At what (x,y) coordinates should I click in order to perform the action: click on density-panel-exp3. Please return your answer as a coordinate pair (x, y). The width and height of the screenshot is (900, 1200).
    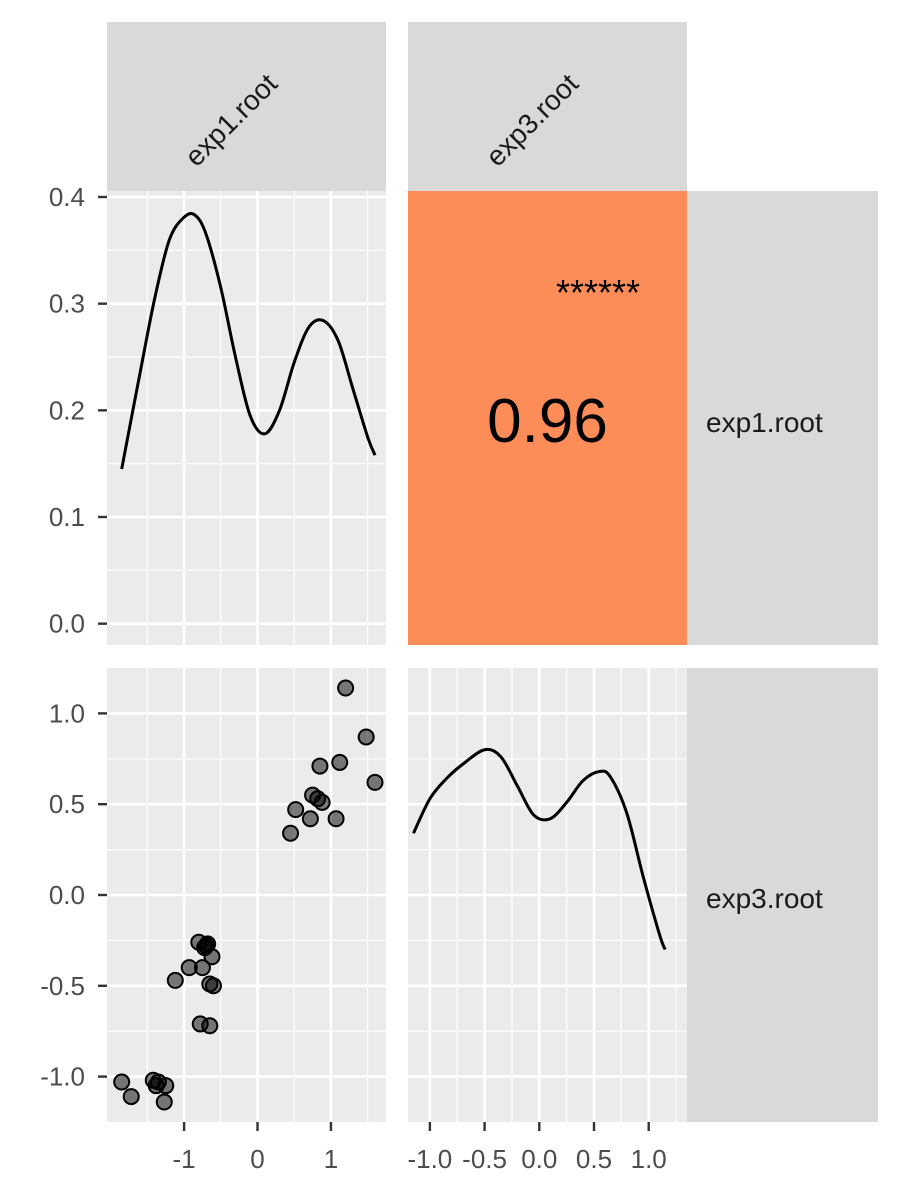
    Looking at the image, I should click on (547, 895).